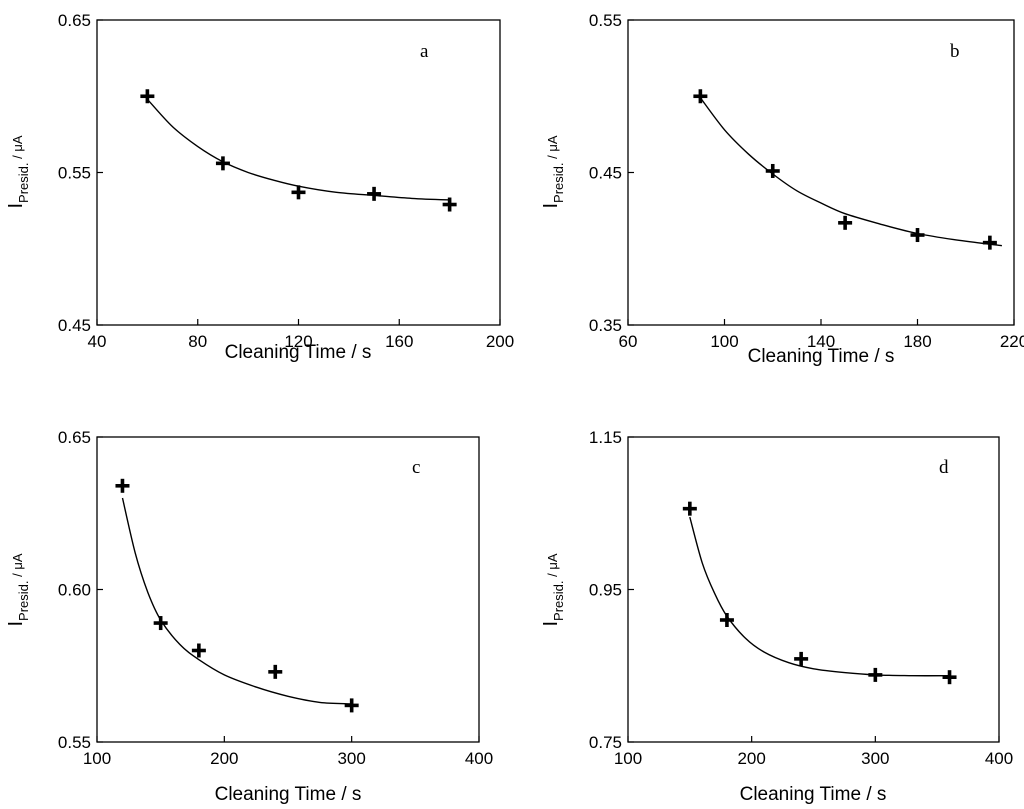  Describe the element at coordinates (298, 341) in the screenshot. I see `x-tick-label: 120` at that location.